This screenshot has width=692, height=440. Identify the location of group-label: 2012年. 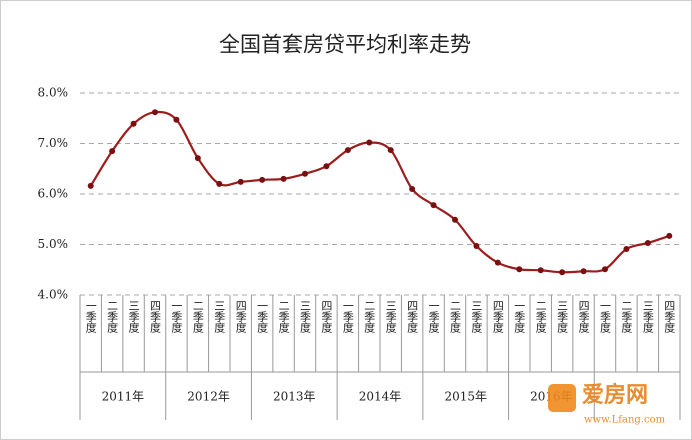
(208, 397).